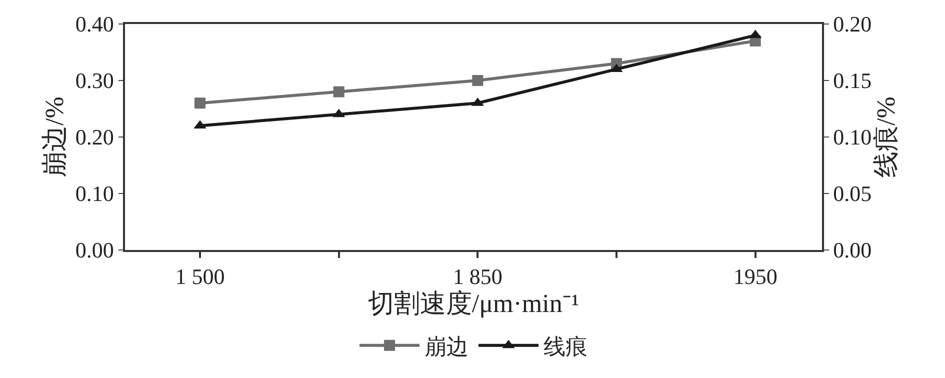 The height and width of the screenshot is (378, 945). Describe the element at coordinates (446, 346) in the screenshot. I see `legend-label: 崩边` at that location.